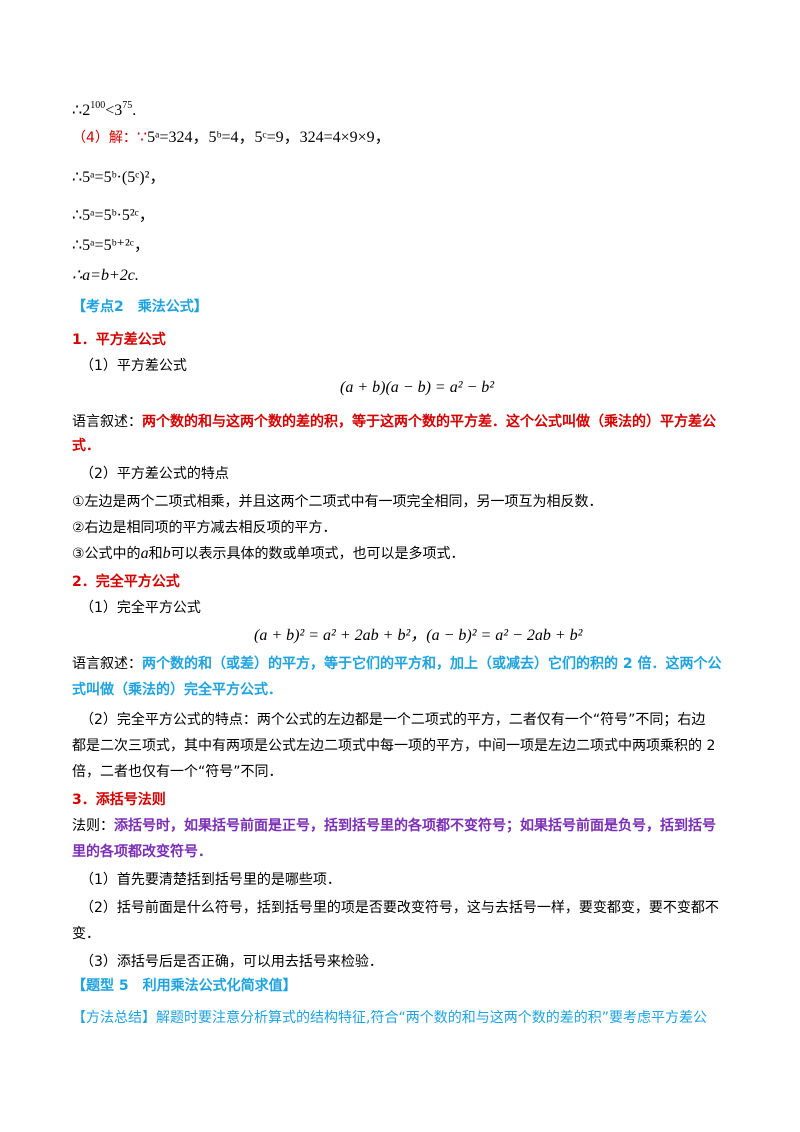  What do you see at coordinates (104, 109) in the screenshot?
I see `conclusion-line: ∴2100<375.` at bounding box center [104, 109].